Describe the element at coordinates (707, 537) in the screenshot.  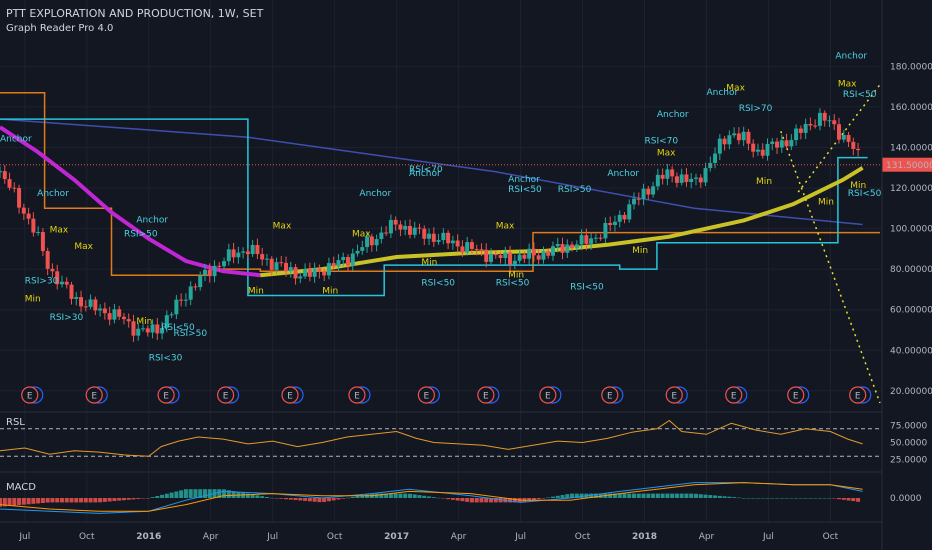
I see `time-tick-label: Apr` at that location.